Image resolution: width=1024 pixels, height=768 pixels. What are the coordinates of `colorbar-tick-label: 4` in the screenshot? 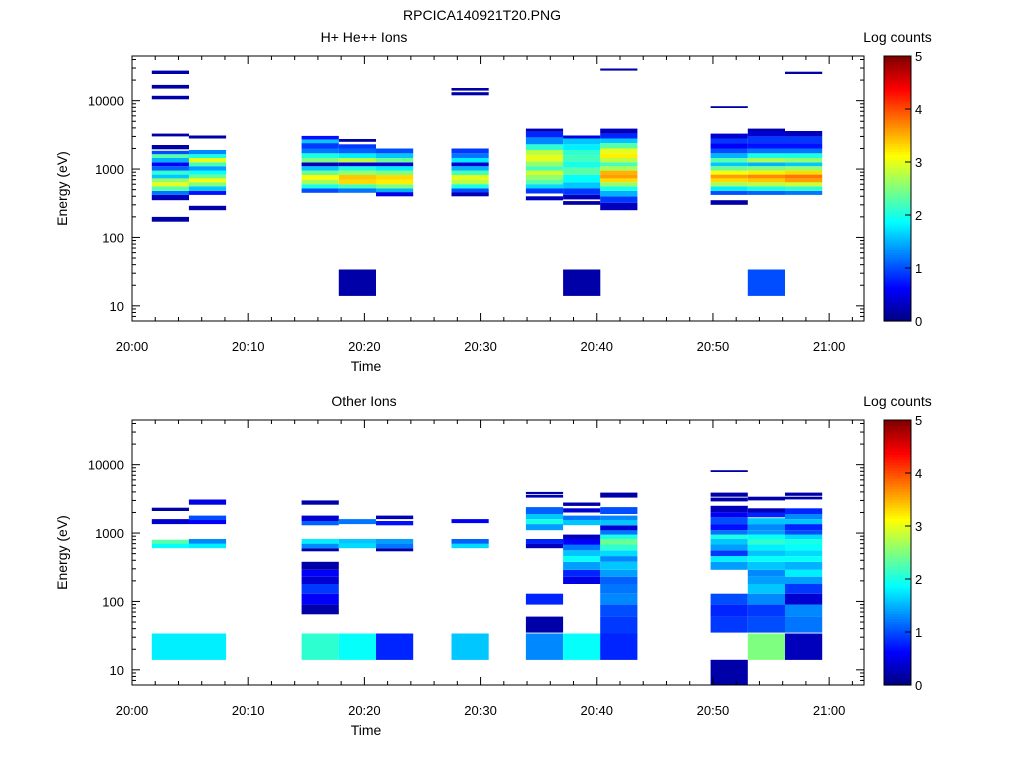 It's located at (918, 109).